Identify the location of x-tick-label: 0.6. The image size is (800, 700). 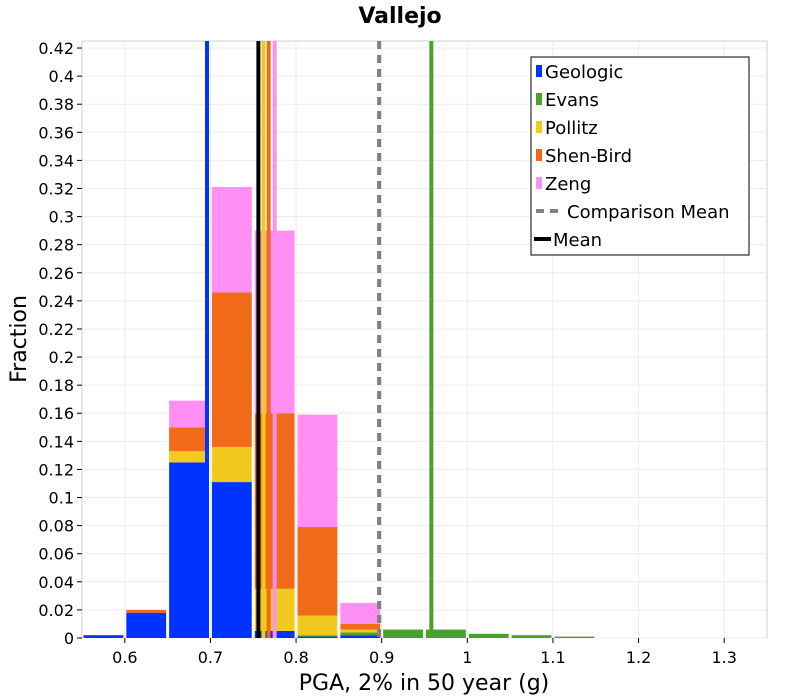
(124, 657).